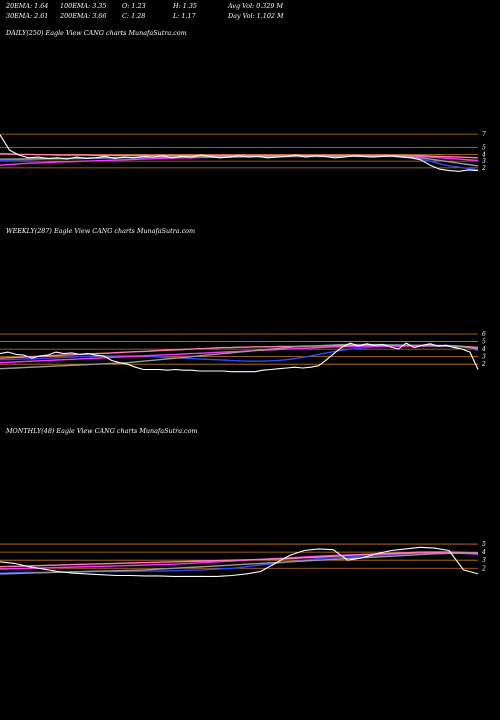 Image resolution: width=500 pixels, height=720 pixels. What do you see at coordinates (256, 6) in the screenshot?
I see `avg-vol-stat: Avg Vol: 0.329 M` at bounding box center [256, 6].